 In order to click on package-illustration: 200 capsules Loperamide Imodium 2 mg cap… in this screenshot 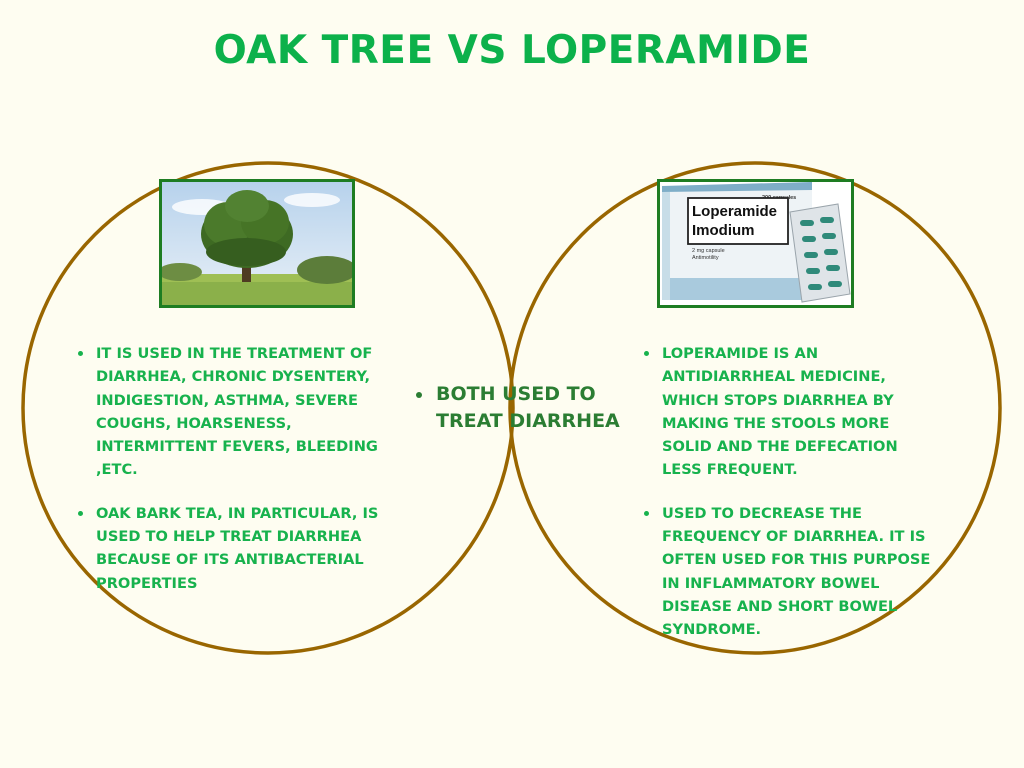, I will do `click(755, 243)`.